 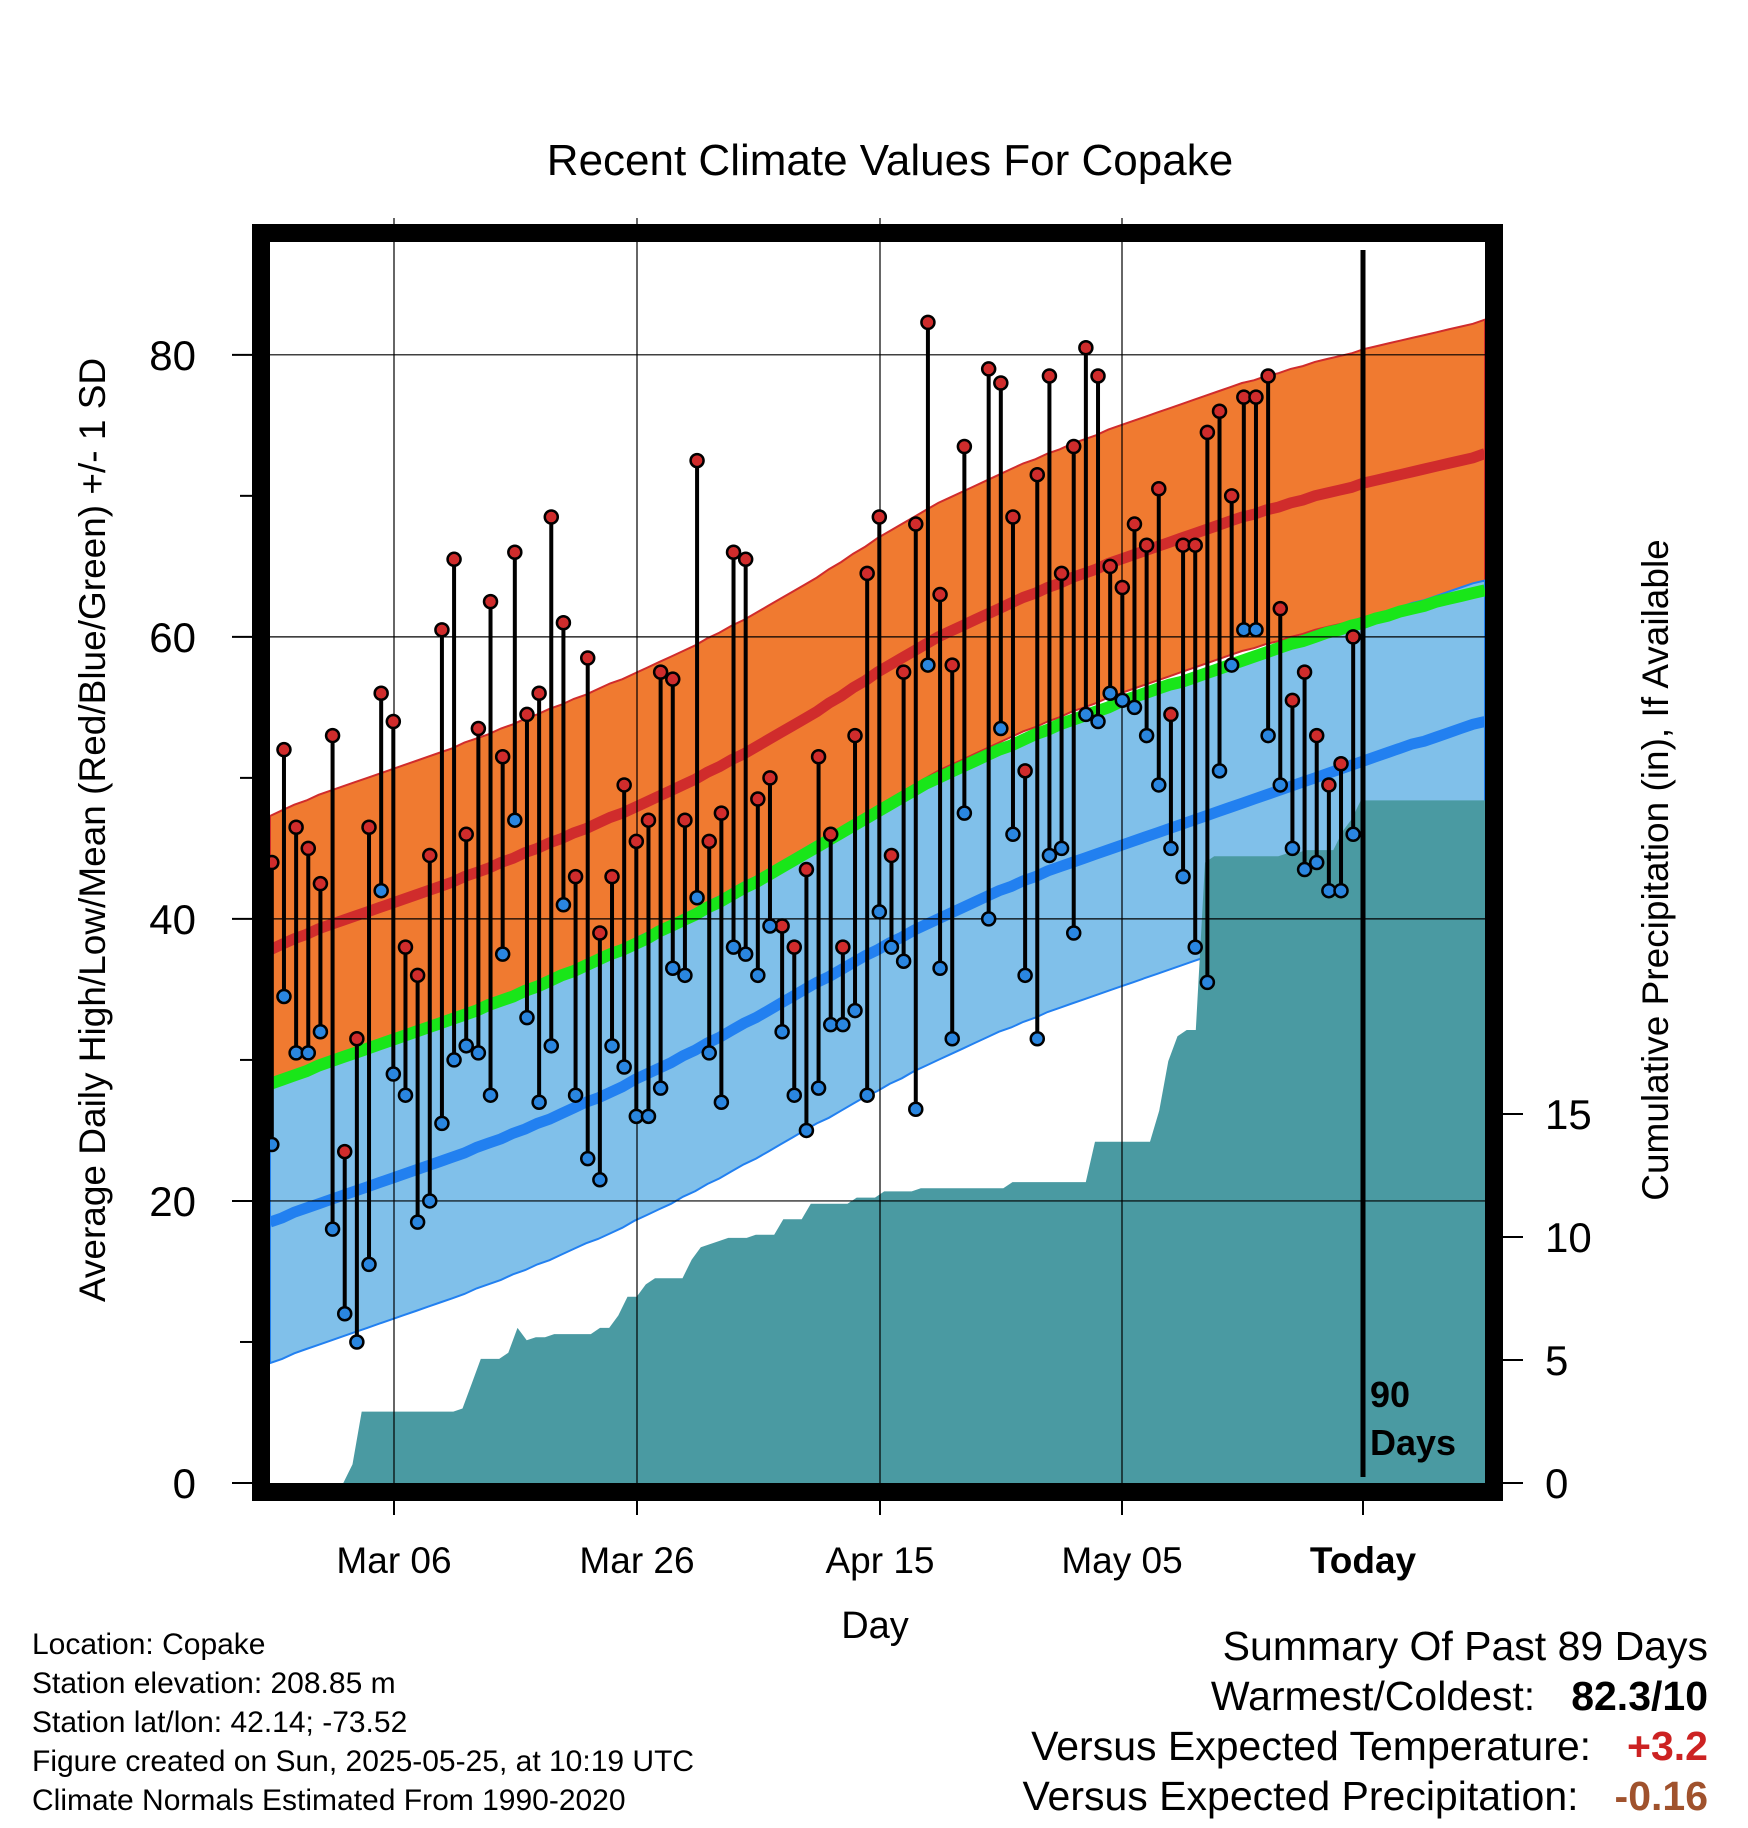 What do you see at coordinates (329, 1800) in the screenshot?
I see `normals-text: Climate Normals Estimated From 1990-2020` at bounding box center [329, 1800].